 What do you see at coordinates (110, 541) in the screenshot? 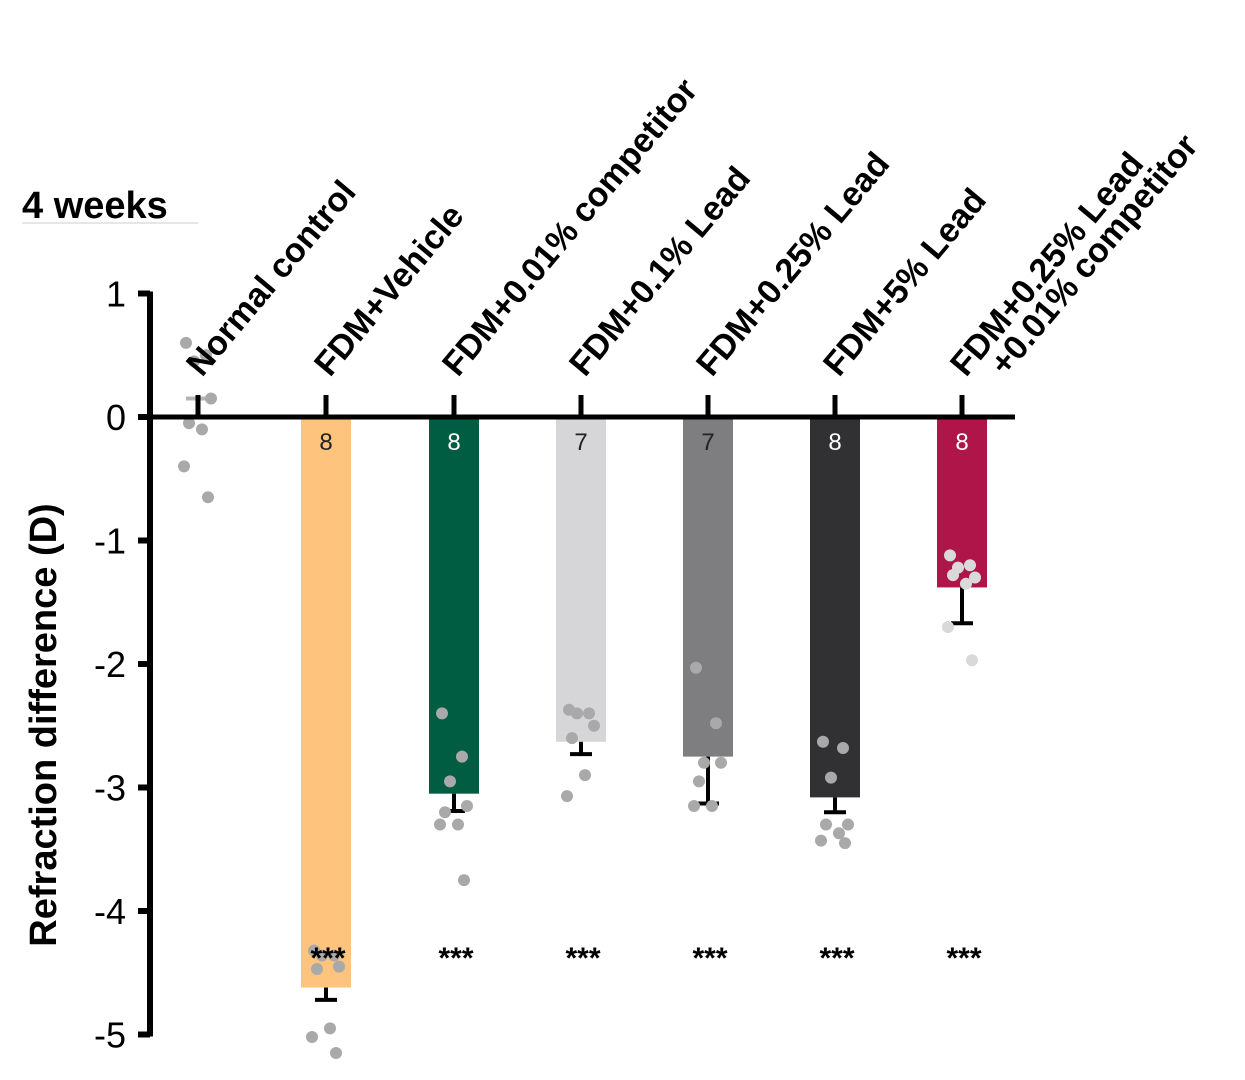
I see `y-tick-label: -1` at bounding box center [110, 541].